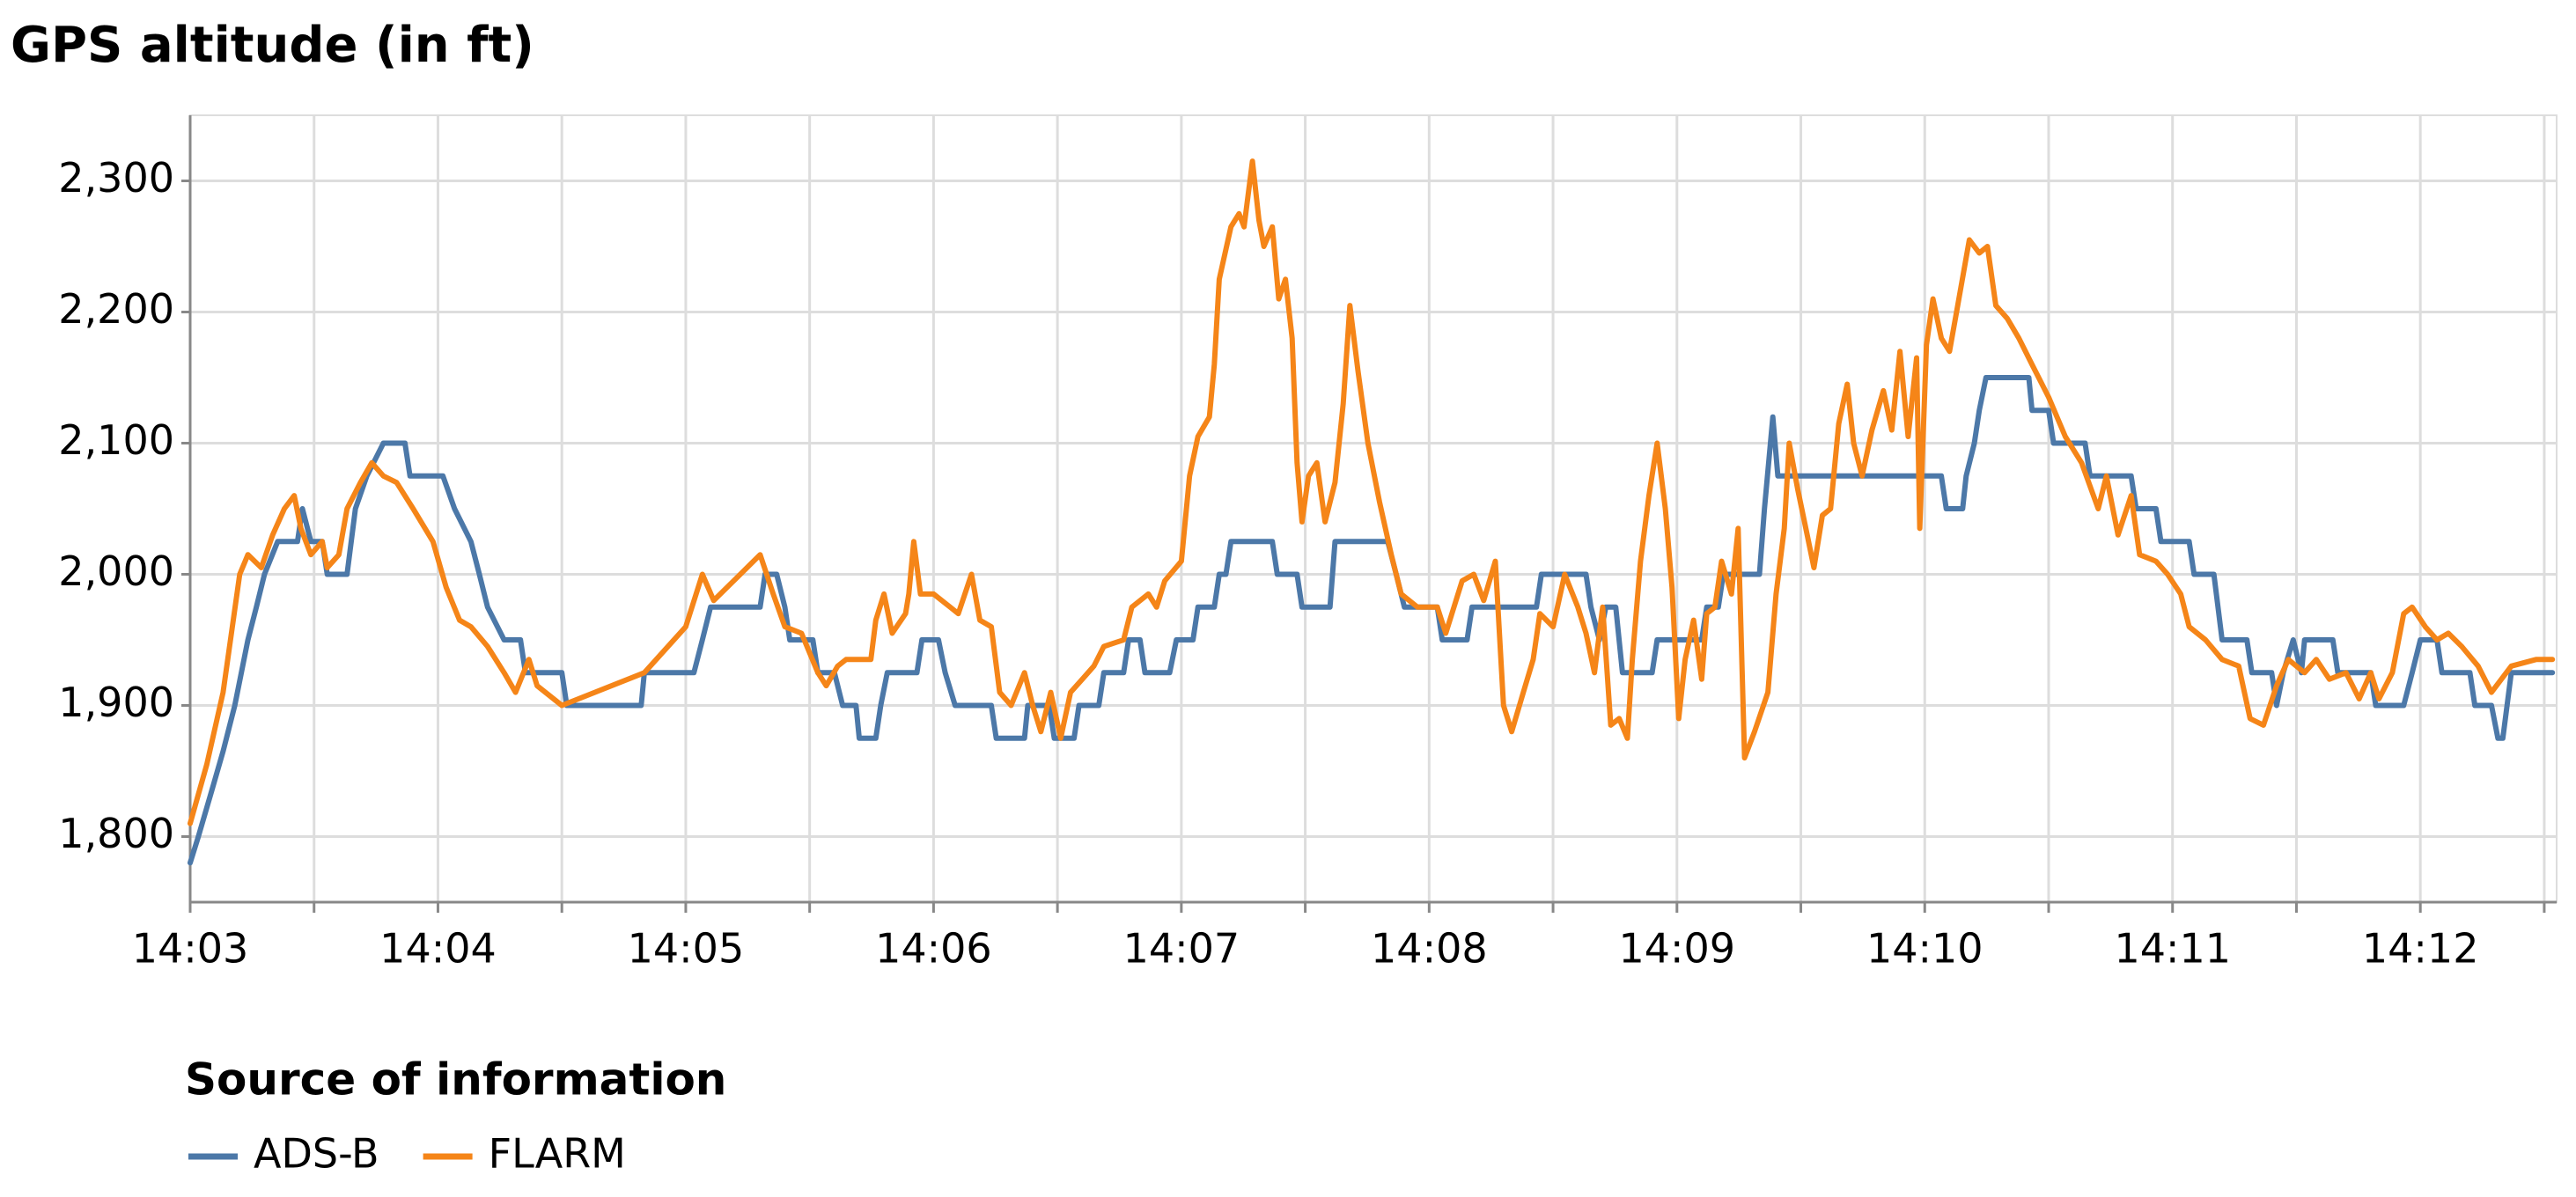 The image size is (2576, 1197). Describe the element at coordinates (116, 833) in the screenshot. I see `y-tick-label: 1,800` at that location.